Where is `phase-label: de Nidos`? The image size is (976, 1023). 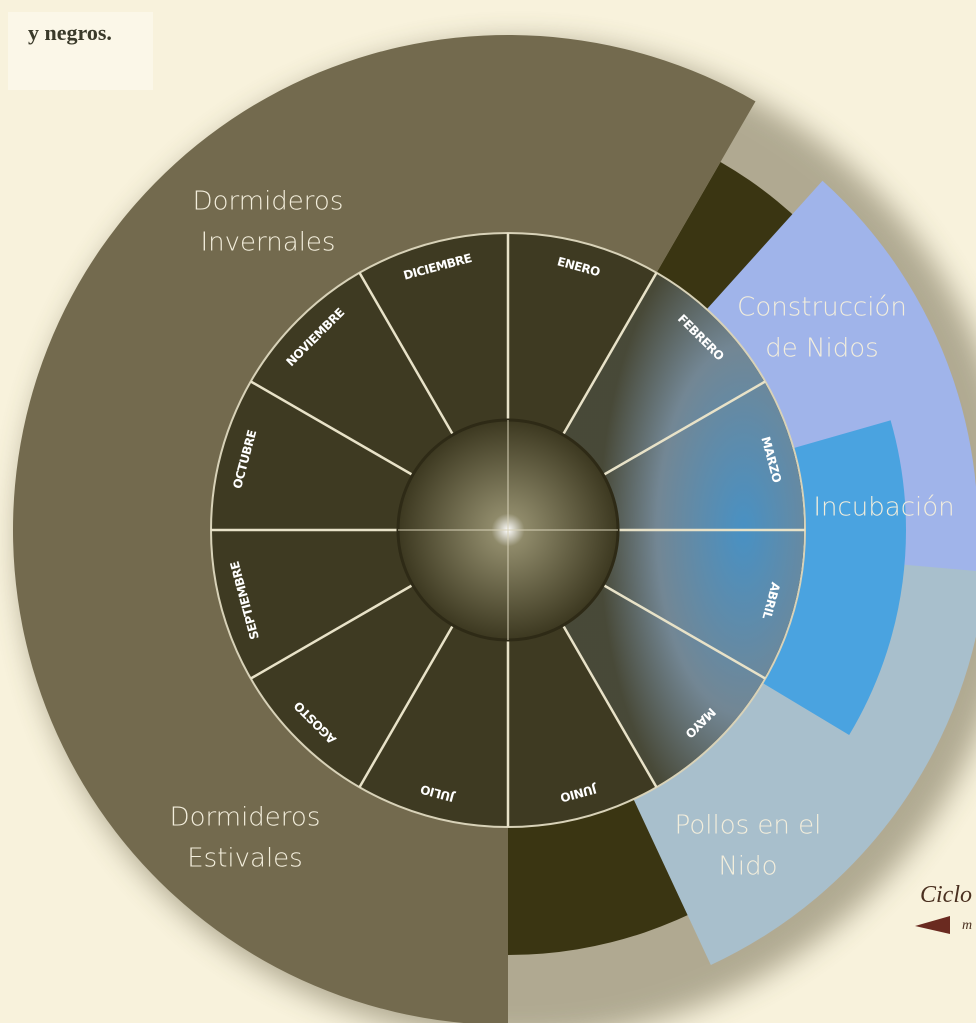 phase-label: de Nidos is located at coordinates (821, 349).